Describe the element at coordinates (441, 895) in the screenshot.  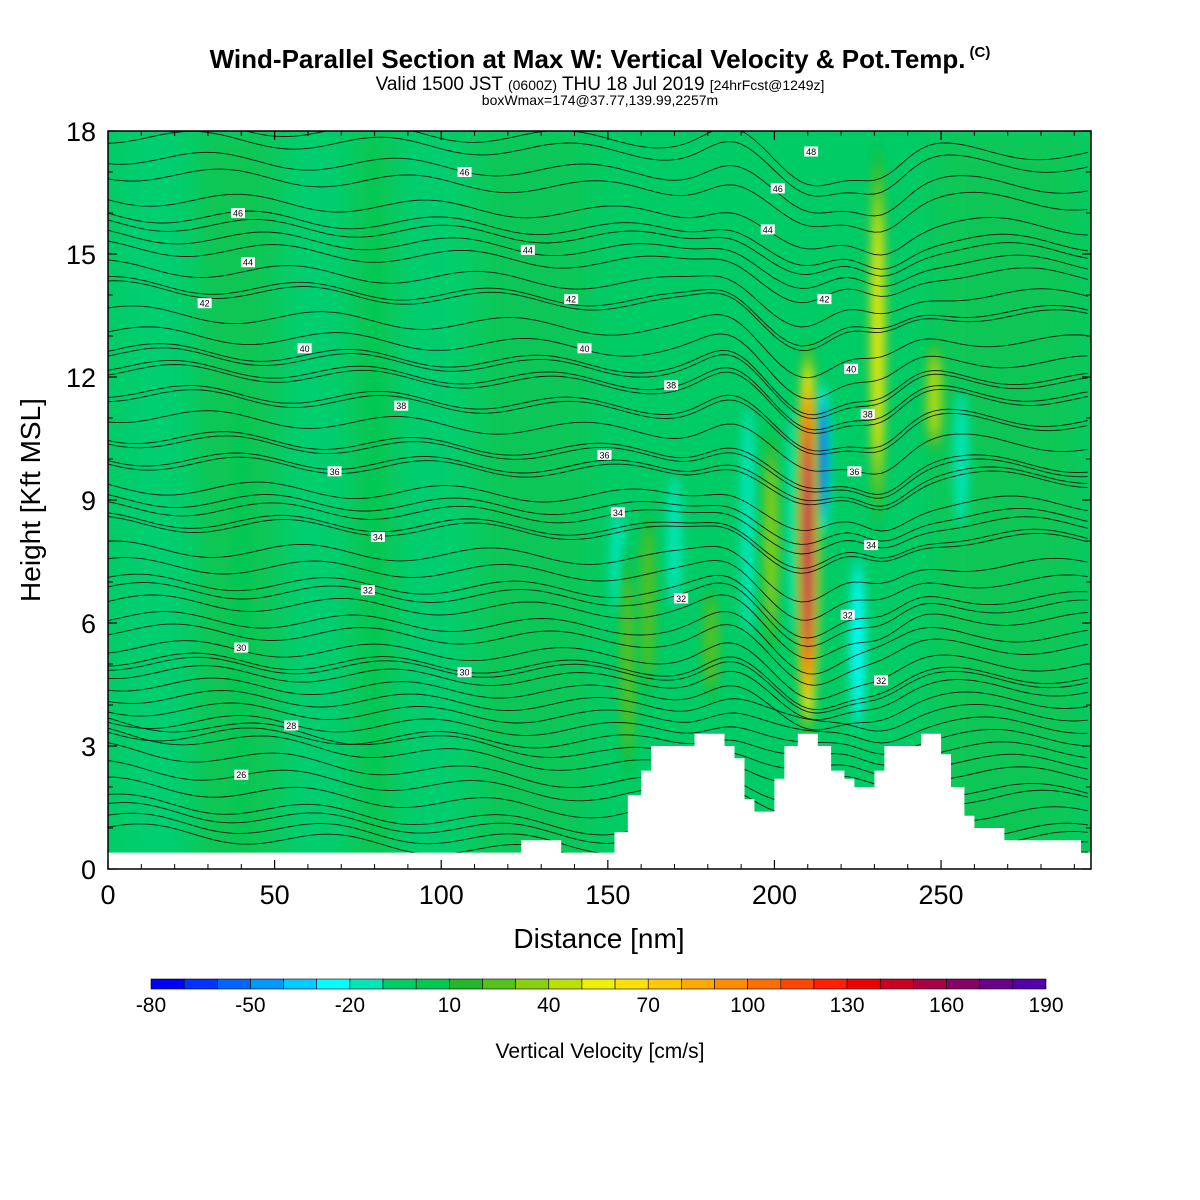
I see `x-tick-label: 100` at that location.